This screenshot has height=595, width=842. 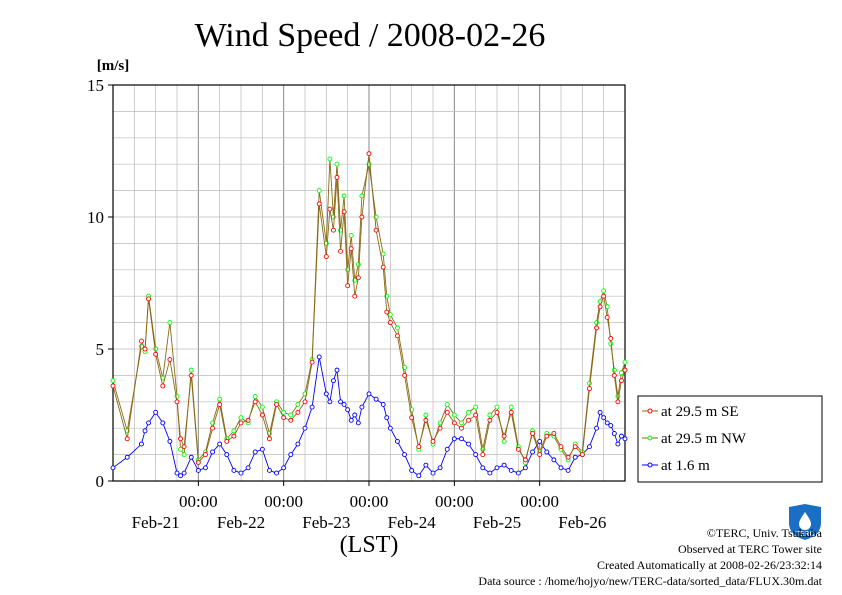 I want to click on terc-logo: TERC, so click(x=805, y=522).